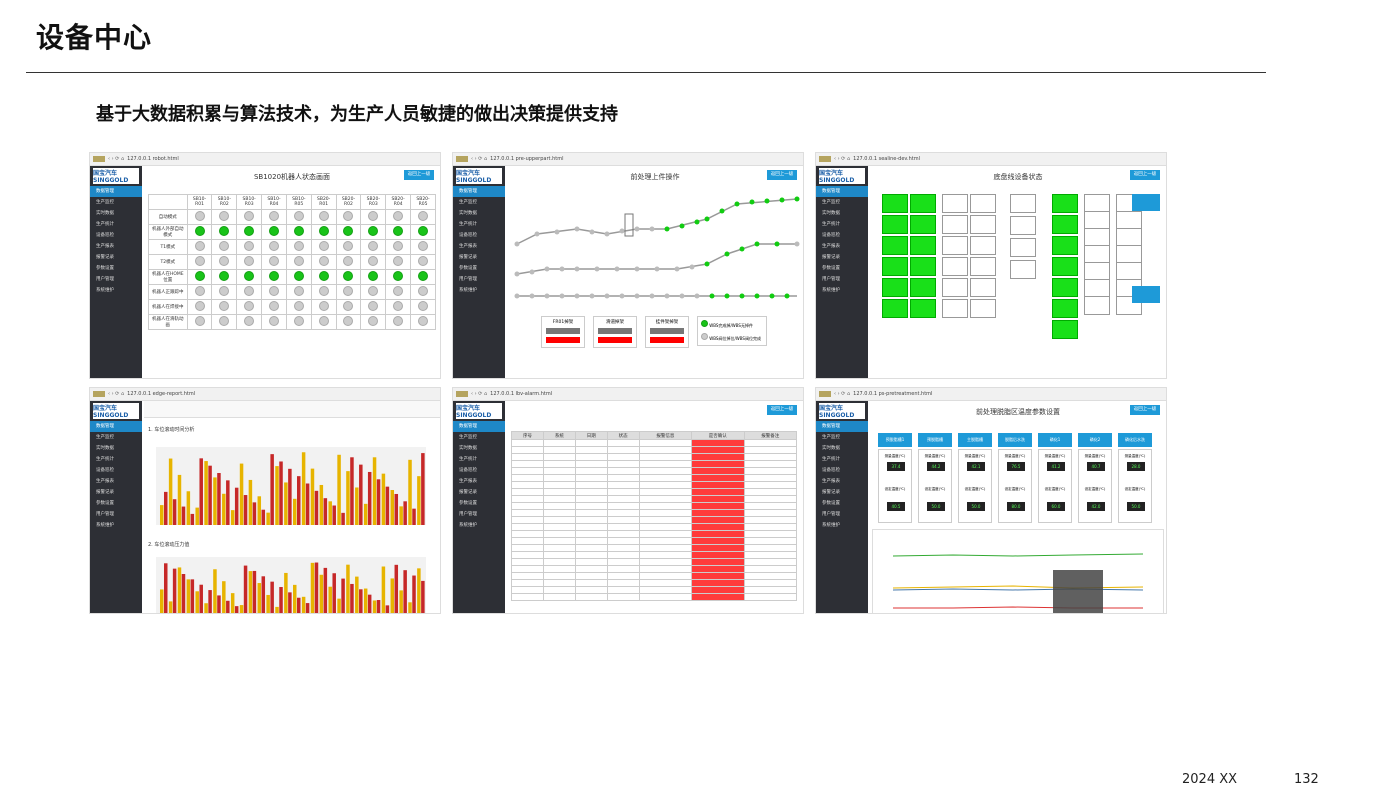  Describe the element at coordinates (292, 409) in the screenshot. I see `filter-bar` at that location.